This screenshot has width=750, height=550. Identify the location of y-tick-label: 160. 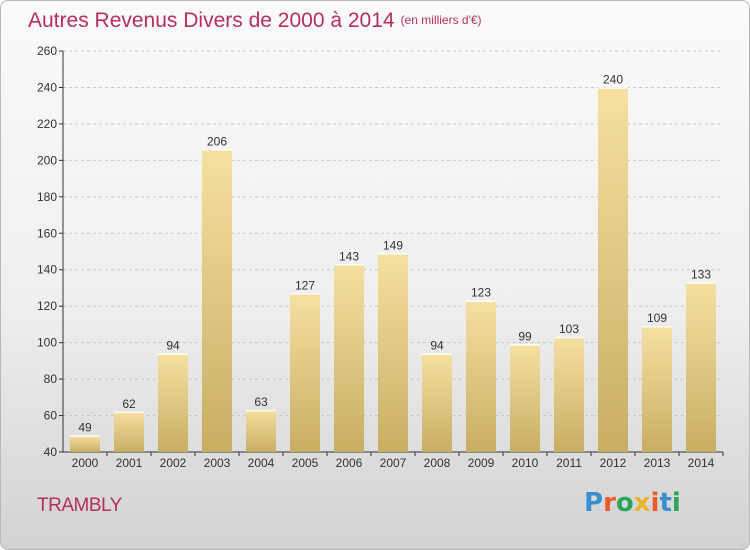
(47, 233).